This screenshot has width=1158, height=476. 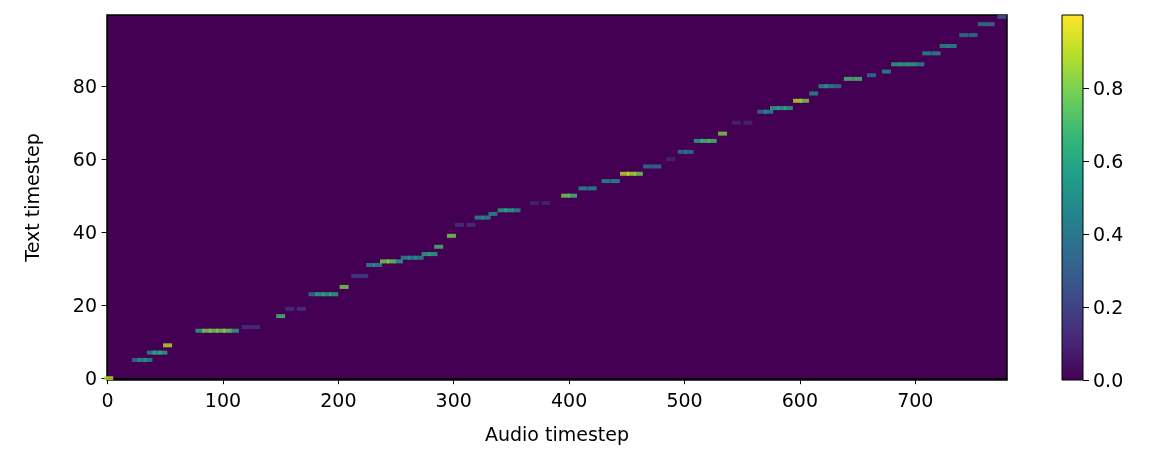 What do you see at coordinates (107, 399) in the screenshot?
I see `x-tick-label: 0` at bounding box center [107, 399].